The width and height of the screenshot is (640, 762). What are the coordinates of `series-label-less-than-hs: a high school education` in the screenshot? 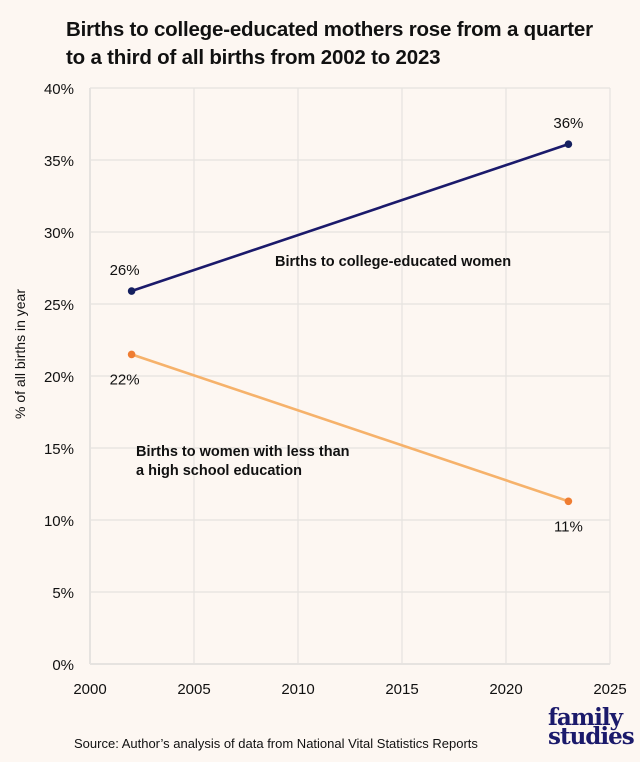 It's located at (219, 471).